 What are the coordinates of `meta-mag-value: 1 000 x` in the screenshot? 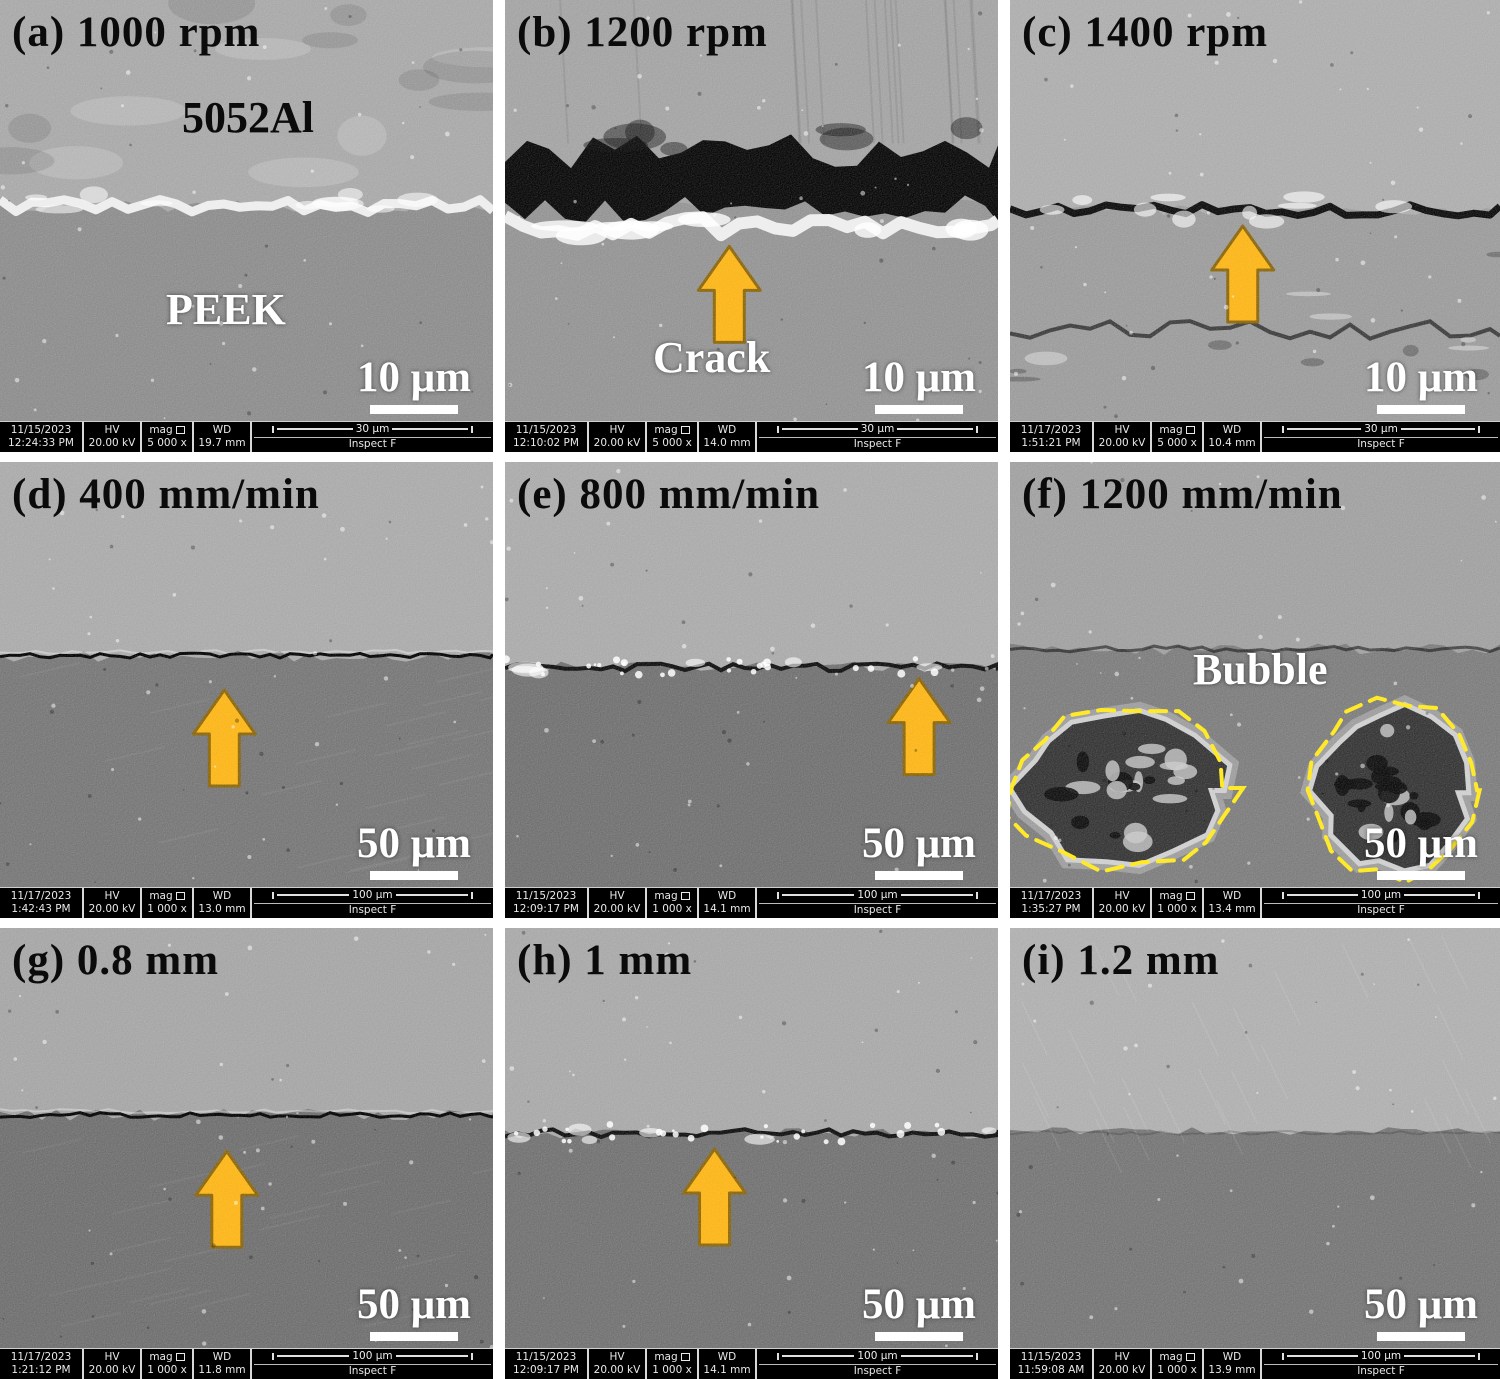 It's located at (1177, 909).